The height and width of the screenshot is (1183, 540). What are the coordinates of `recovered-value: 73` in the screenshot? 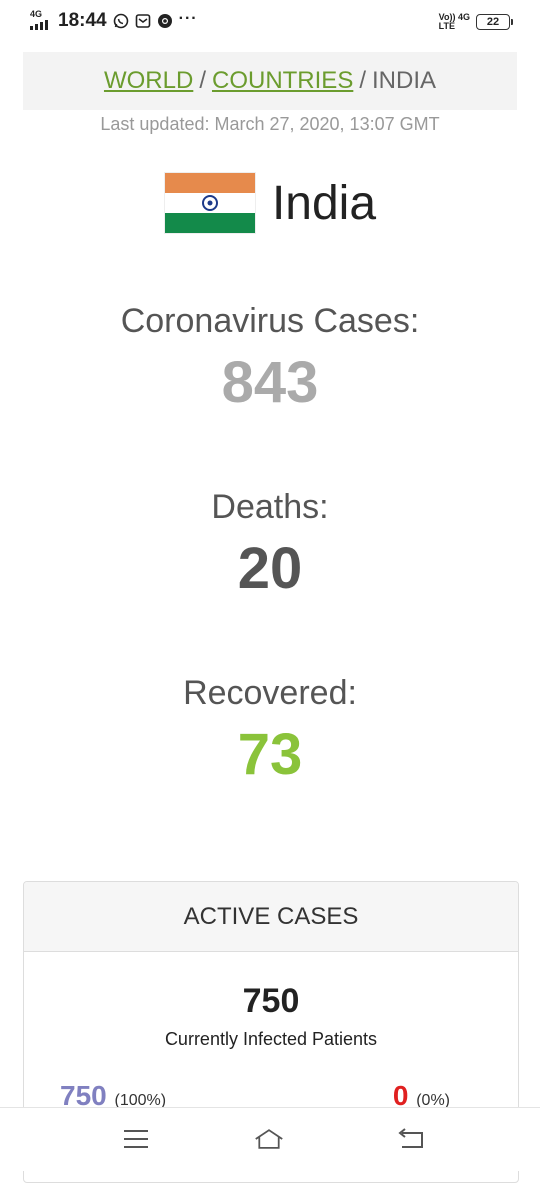 It's located at (270, 754).